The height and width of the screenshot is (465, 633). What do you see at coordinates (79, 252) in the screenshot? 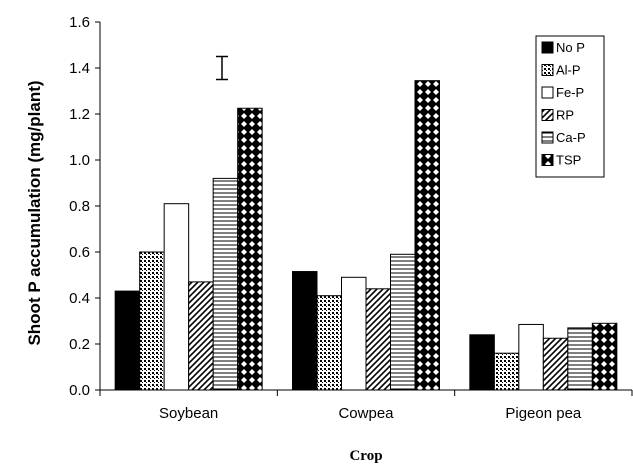
I see `y-tick-label: 0.6` at bounding box center [79, 252].